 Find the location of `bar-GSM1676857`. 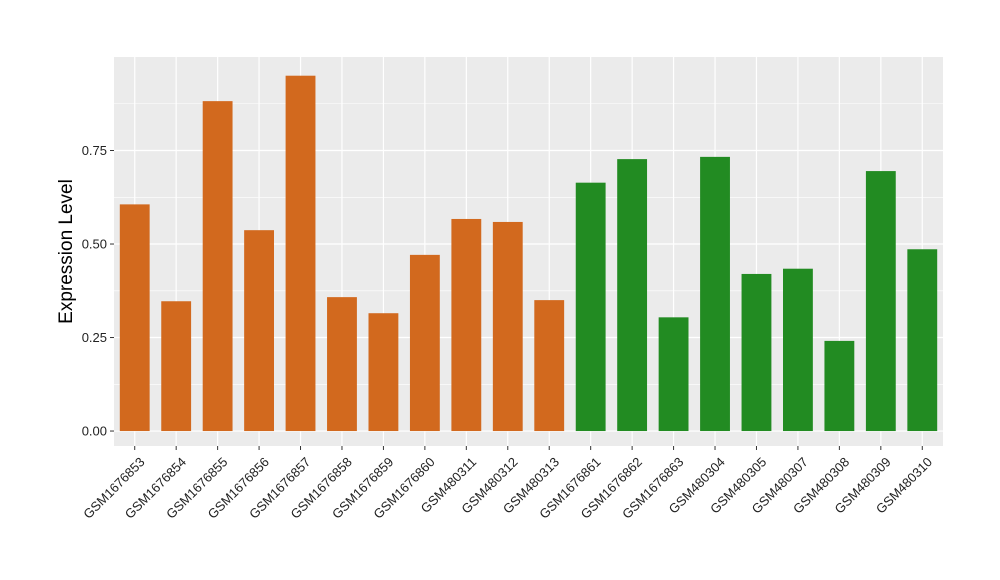

bar-GSM1676857 is located at coordinates (300, 253).